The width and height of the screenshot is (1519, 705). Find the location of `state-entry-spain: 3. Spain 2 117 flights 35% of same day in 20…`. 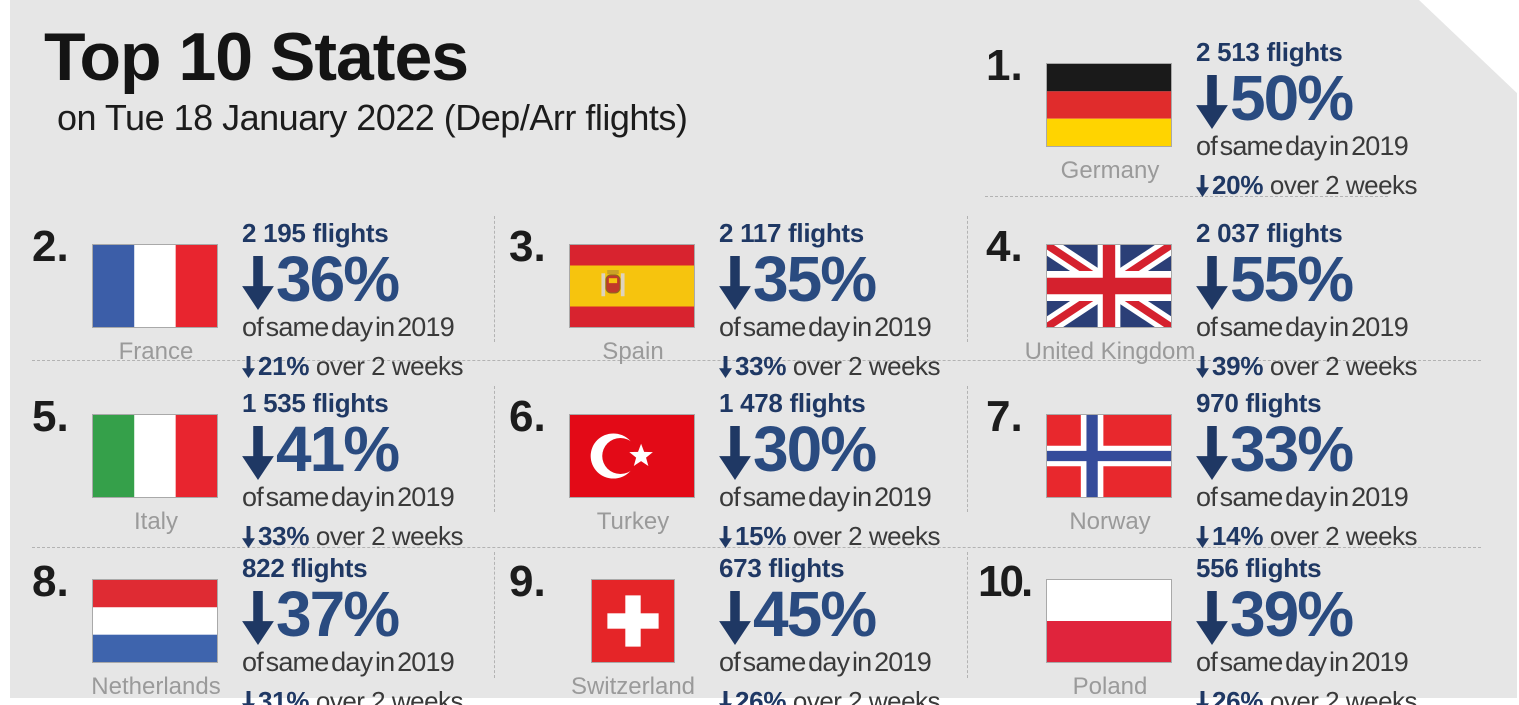

state-entry-spain: 3. Spain 2 117 flights 35% of same day in 20… is located at coordinates (738, 298).